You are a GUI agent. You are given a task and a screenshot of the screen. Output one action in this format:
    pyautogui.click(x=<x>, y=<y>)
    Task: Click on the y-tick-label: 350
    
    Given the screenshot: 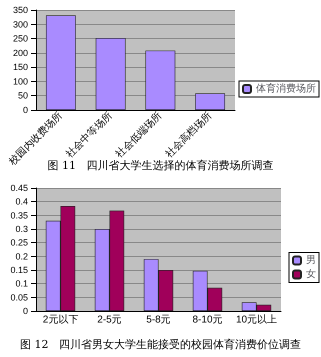 What is the action you would take?
    pyautogui.click(x=20, y=10)
    